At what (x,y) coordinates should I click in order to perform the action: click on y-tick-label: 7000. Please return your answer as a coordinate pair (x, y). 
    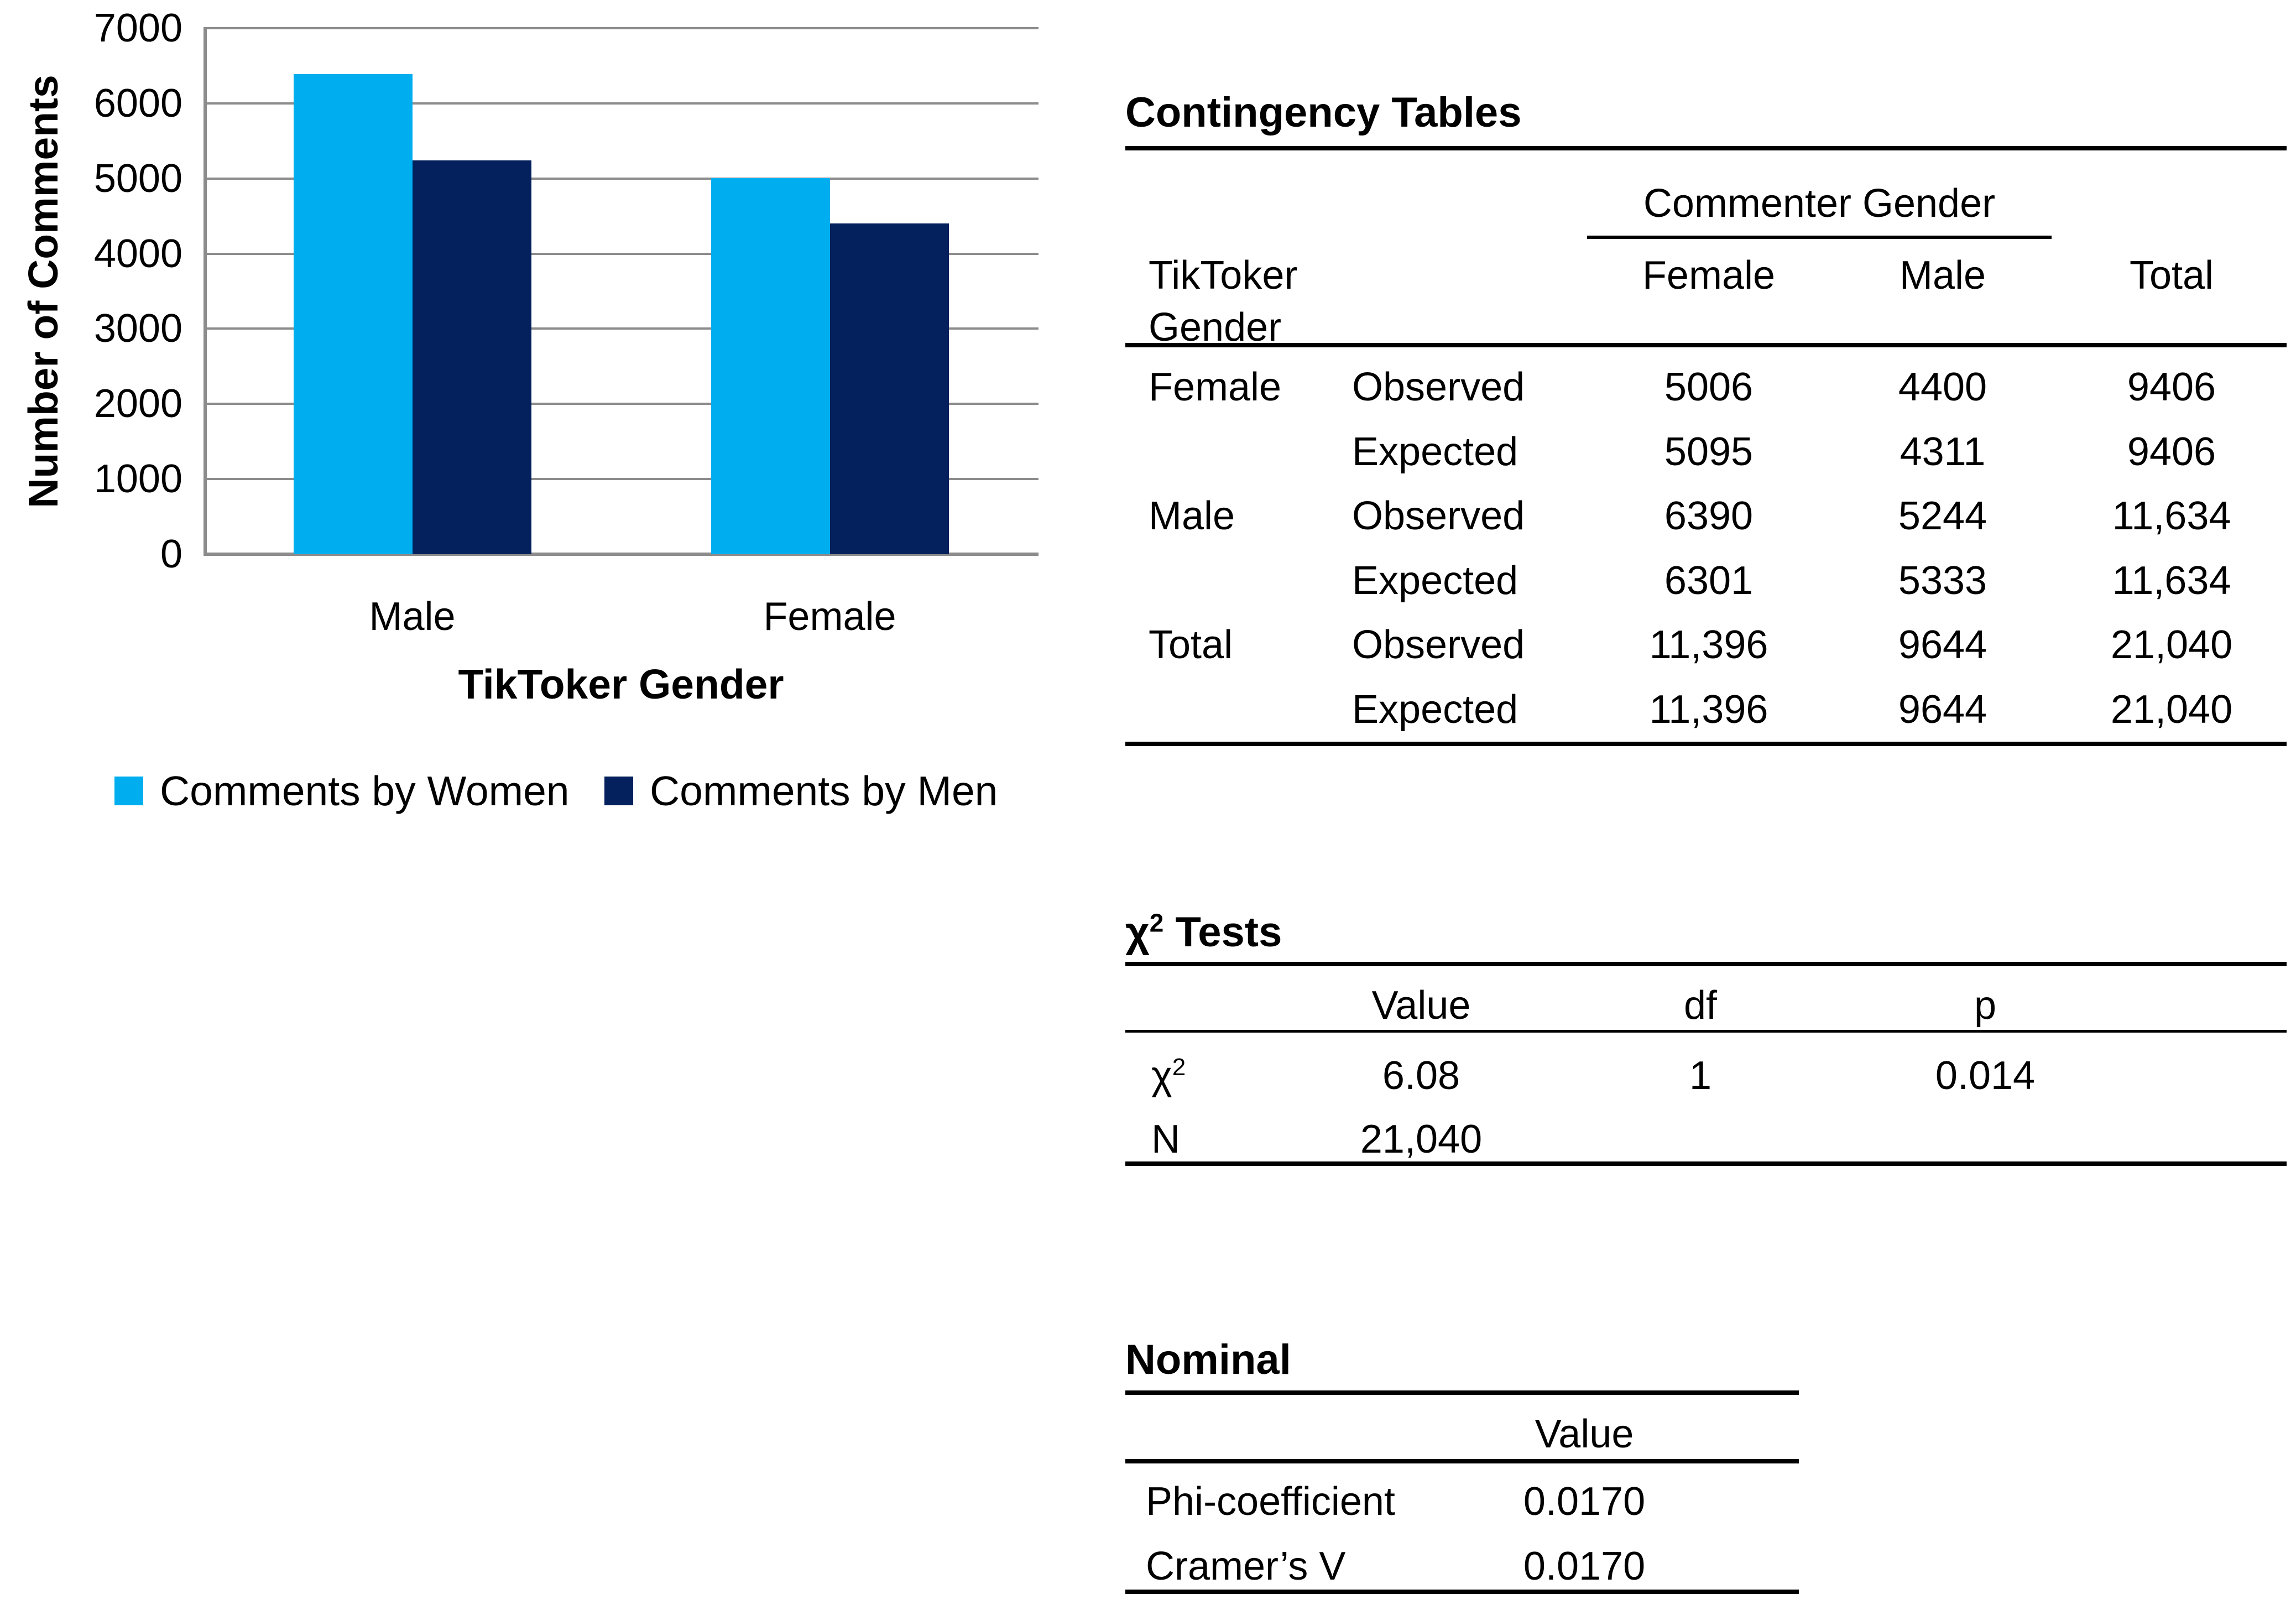
    Looking at the image, I should click on (137, 28).